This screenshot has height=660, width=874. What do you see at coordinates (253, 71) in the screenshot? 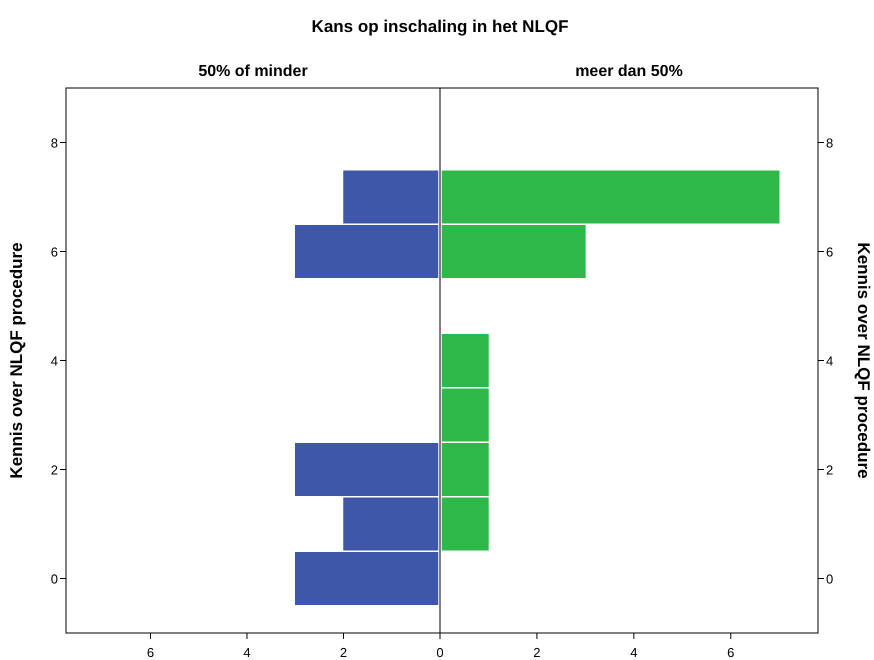
I see `chart-subtitle: 50% of minder` at bounding box center [253, 71].